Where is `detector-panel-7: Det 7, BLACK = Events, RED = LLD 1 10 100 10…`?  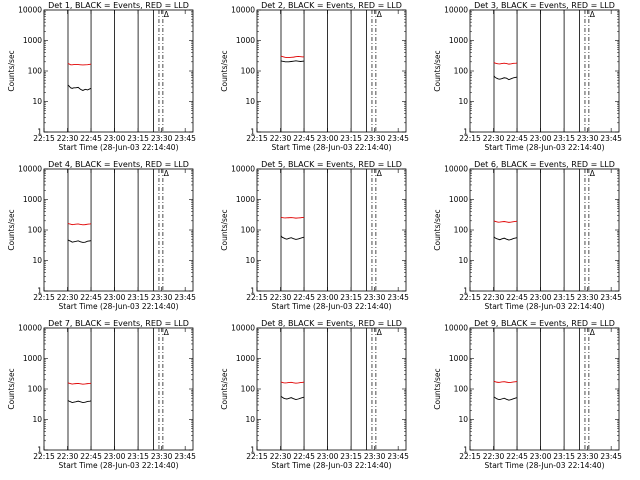
detector-panel-7: Det 7, BLACK = Events, RED = LLD 1 10 100 10… is located at coordinates (101, 394).